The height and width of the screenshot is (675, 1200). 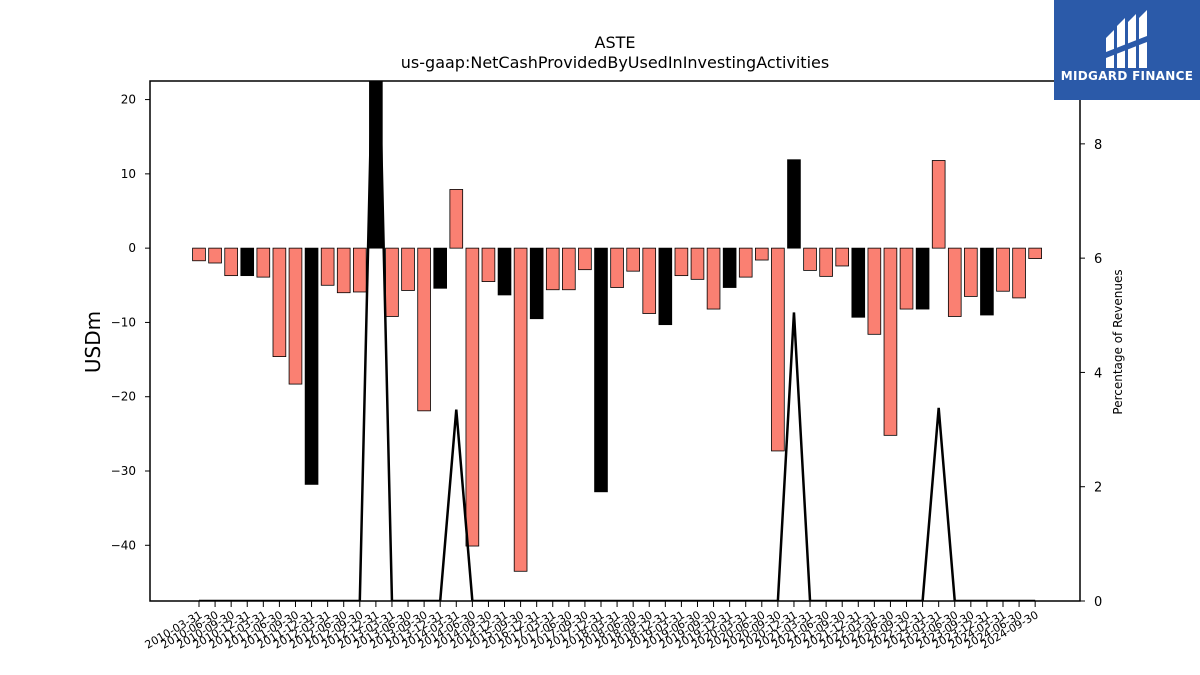 What do you see at coordinates (1127, 76) in the screenshot?
I see `logo-text: MIDGARD FINANCE` at bounding box center [1127, 76].